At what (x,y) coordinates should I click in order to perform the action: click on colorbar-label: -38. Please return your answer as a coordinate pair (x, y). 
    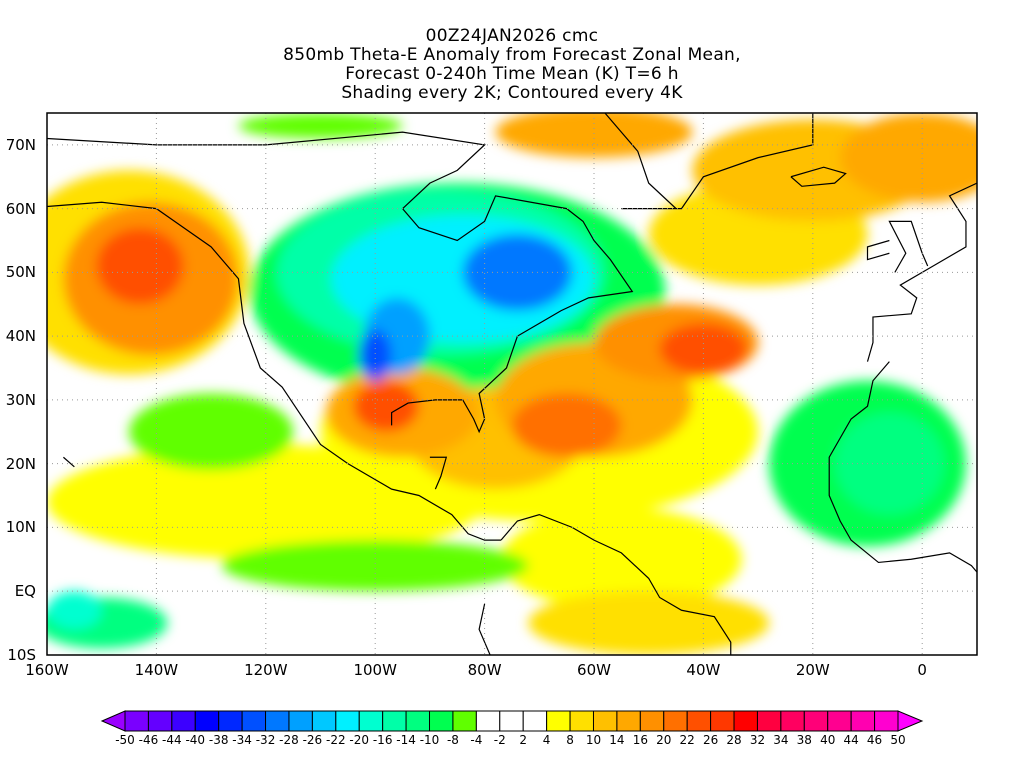
    Looking at the image, I should click on (218, 740).